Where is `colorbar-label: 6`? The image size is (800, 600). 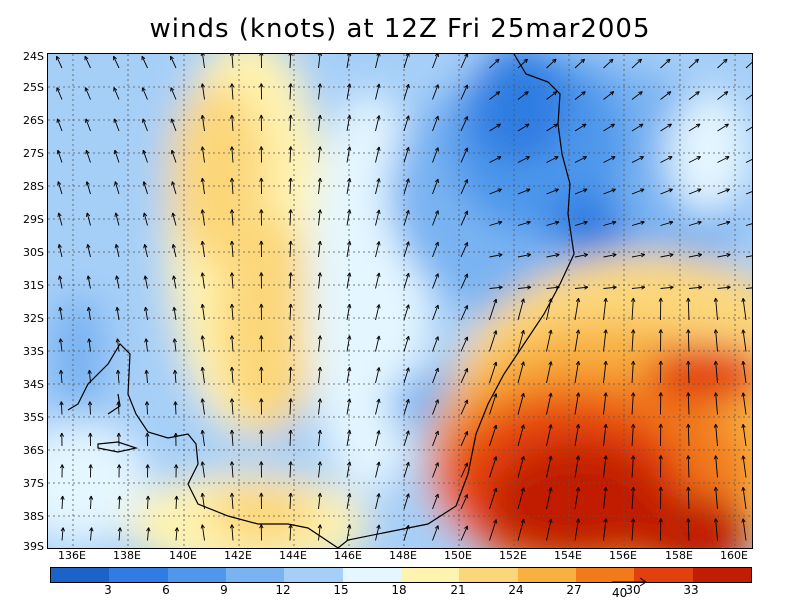 colorbar-label: 6 is located at coordinates (166, 590).